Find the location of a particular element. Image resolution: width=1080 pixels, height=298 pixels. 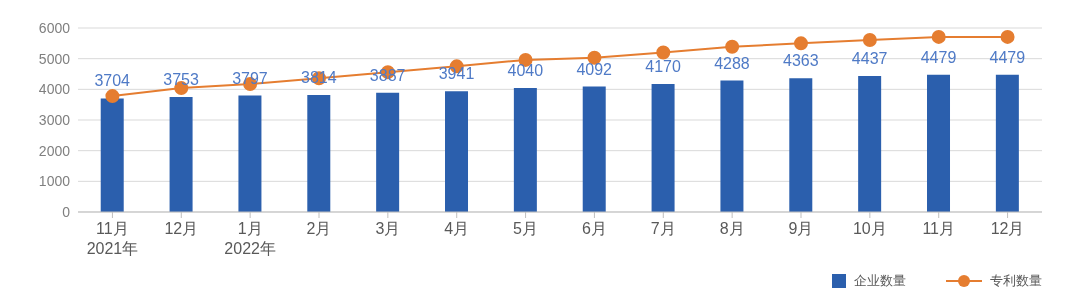

legend-label: 企业数量 is located at coordinates (880, 281).